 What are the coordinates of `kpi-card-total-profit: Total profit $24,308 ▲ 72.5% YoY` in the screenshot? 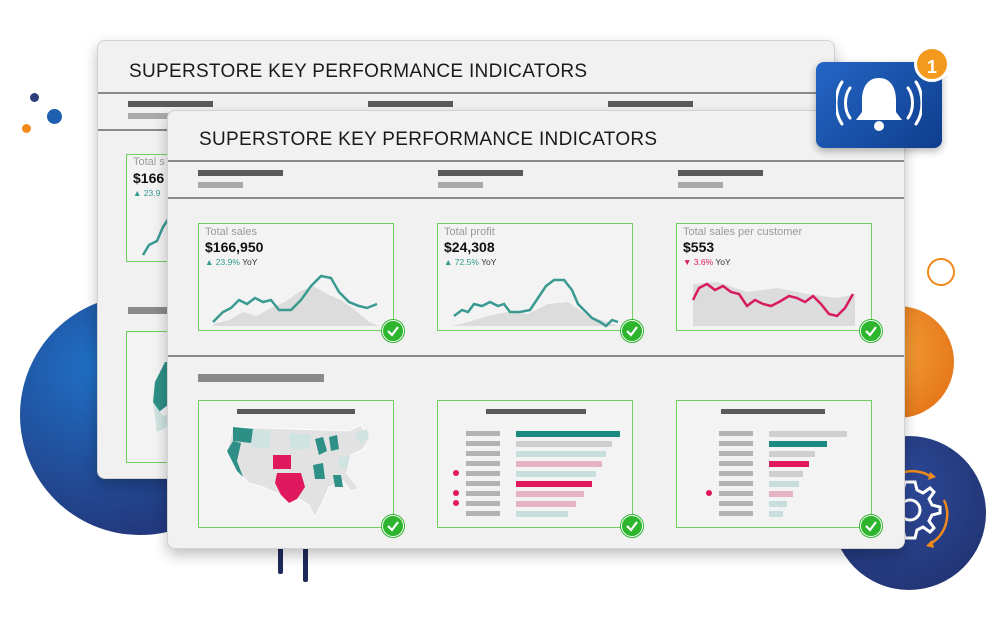 It's located at (540, 282).